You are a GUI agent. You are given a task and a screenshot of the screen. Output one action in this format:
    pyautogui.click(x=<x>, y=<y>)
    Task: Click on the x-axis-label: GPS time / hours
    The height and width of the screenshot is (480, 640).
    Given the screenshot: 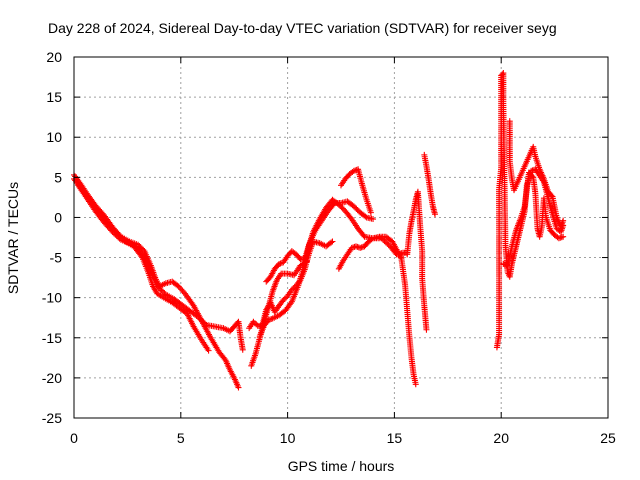 What is the action you would take?
    pyautogui.click(x=341, y=466)
    